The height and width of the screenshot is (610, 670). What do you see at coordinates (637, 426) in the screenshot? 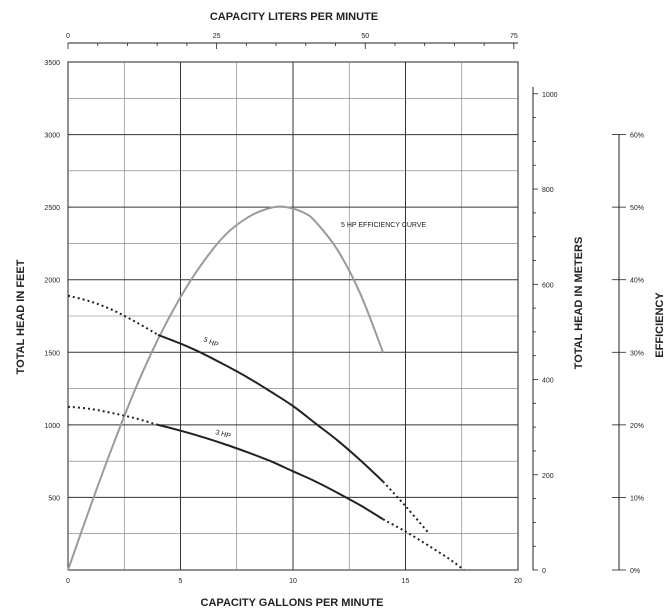
I see `efficiency-tick-label: 20%` at bounding box center [637, 426].